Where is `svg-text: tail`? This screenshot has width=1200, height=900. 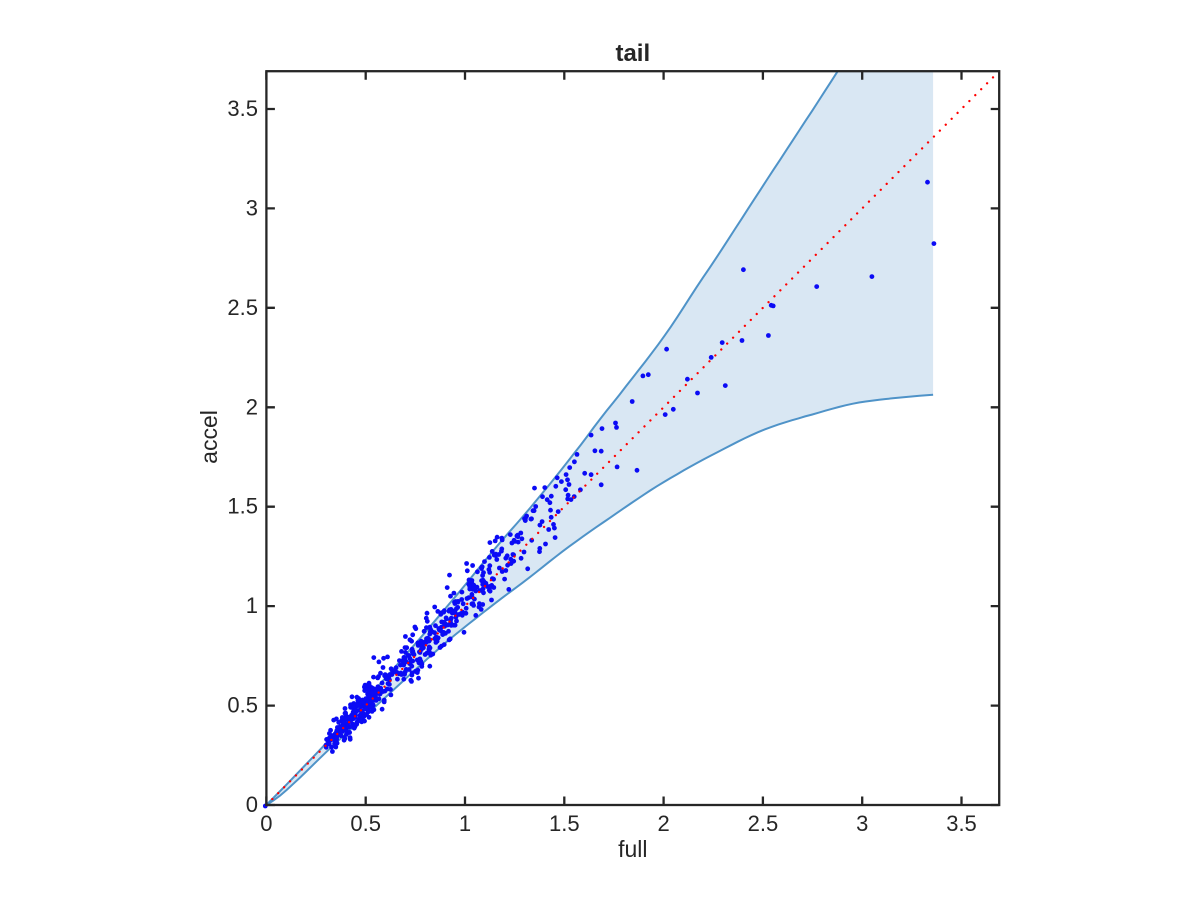
svg-text: tail is located at coordinates (632, 53).